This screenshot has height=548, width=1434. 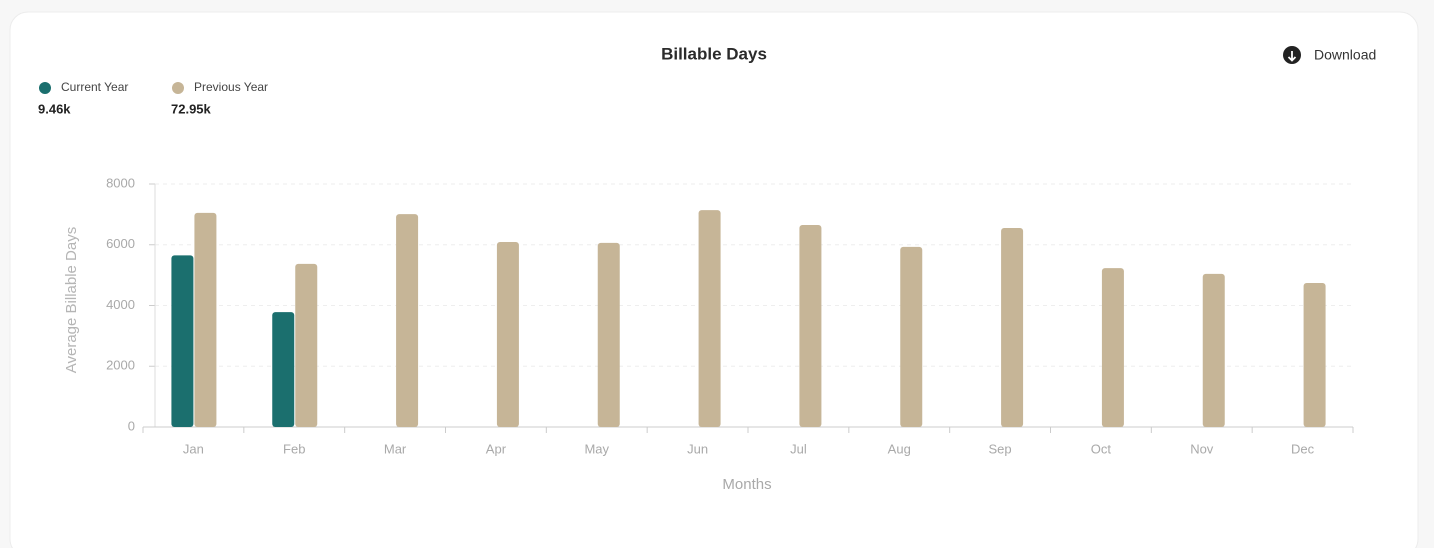 What do you see at coordinates (231, 87) in the screenshot?
I see `legend-label: Previous Year` at bounding box center [231, 87].